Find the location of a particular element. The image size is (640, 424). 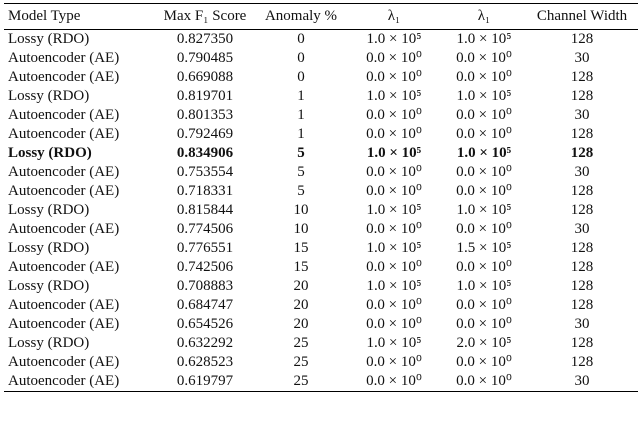

table-cell: 0.790485 is located at coordinates (205, 58).